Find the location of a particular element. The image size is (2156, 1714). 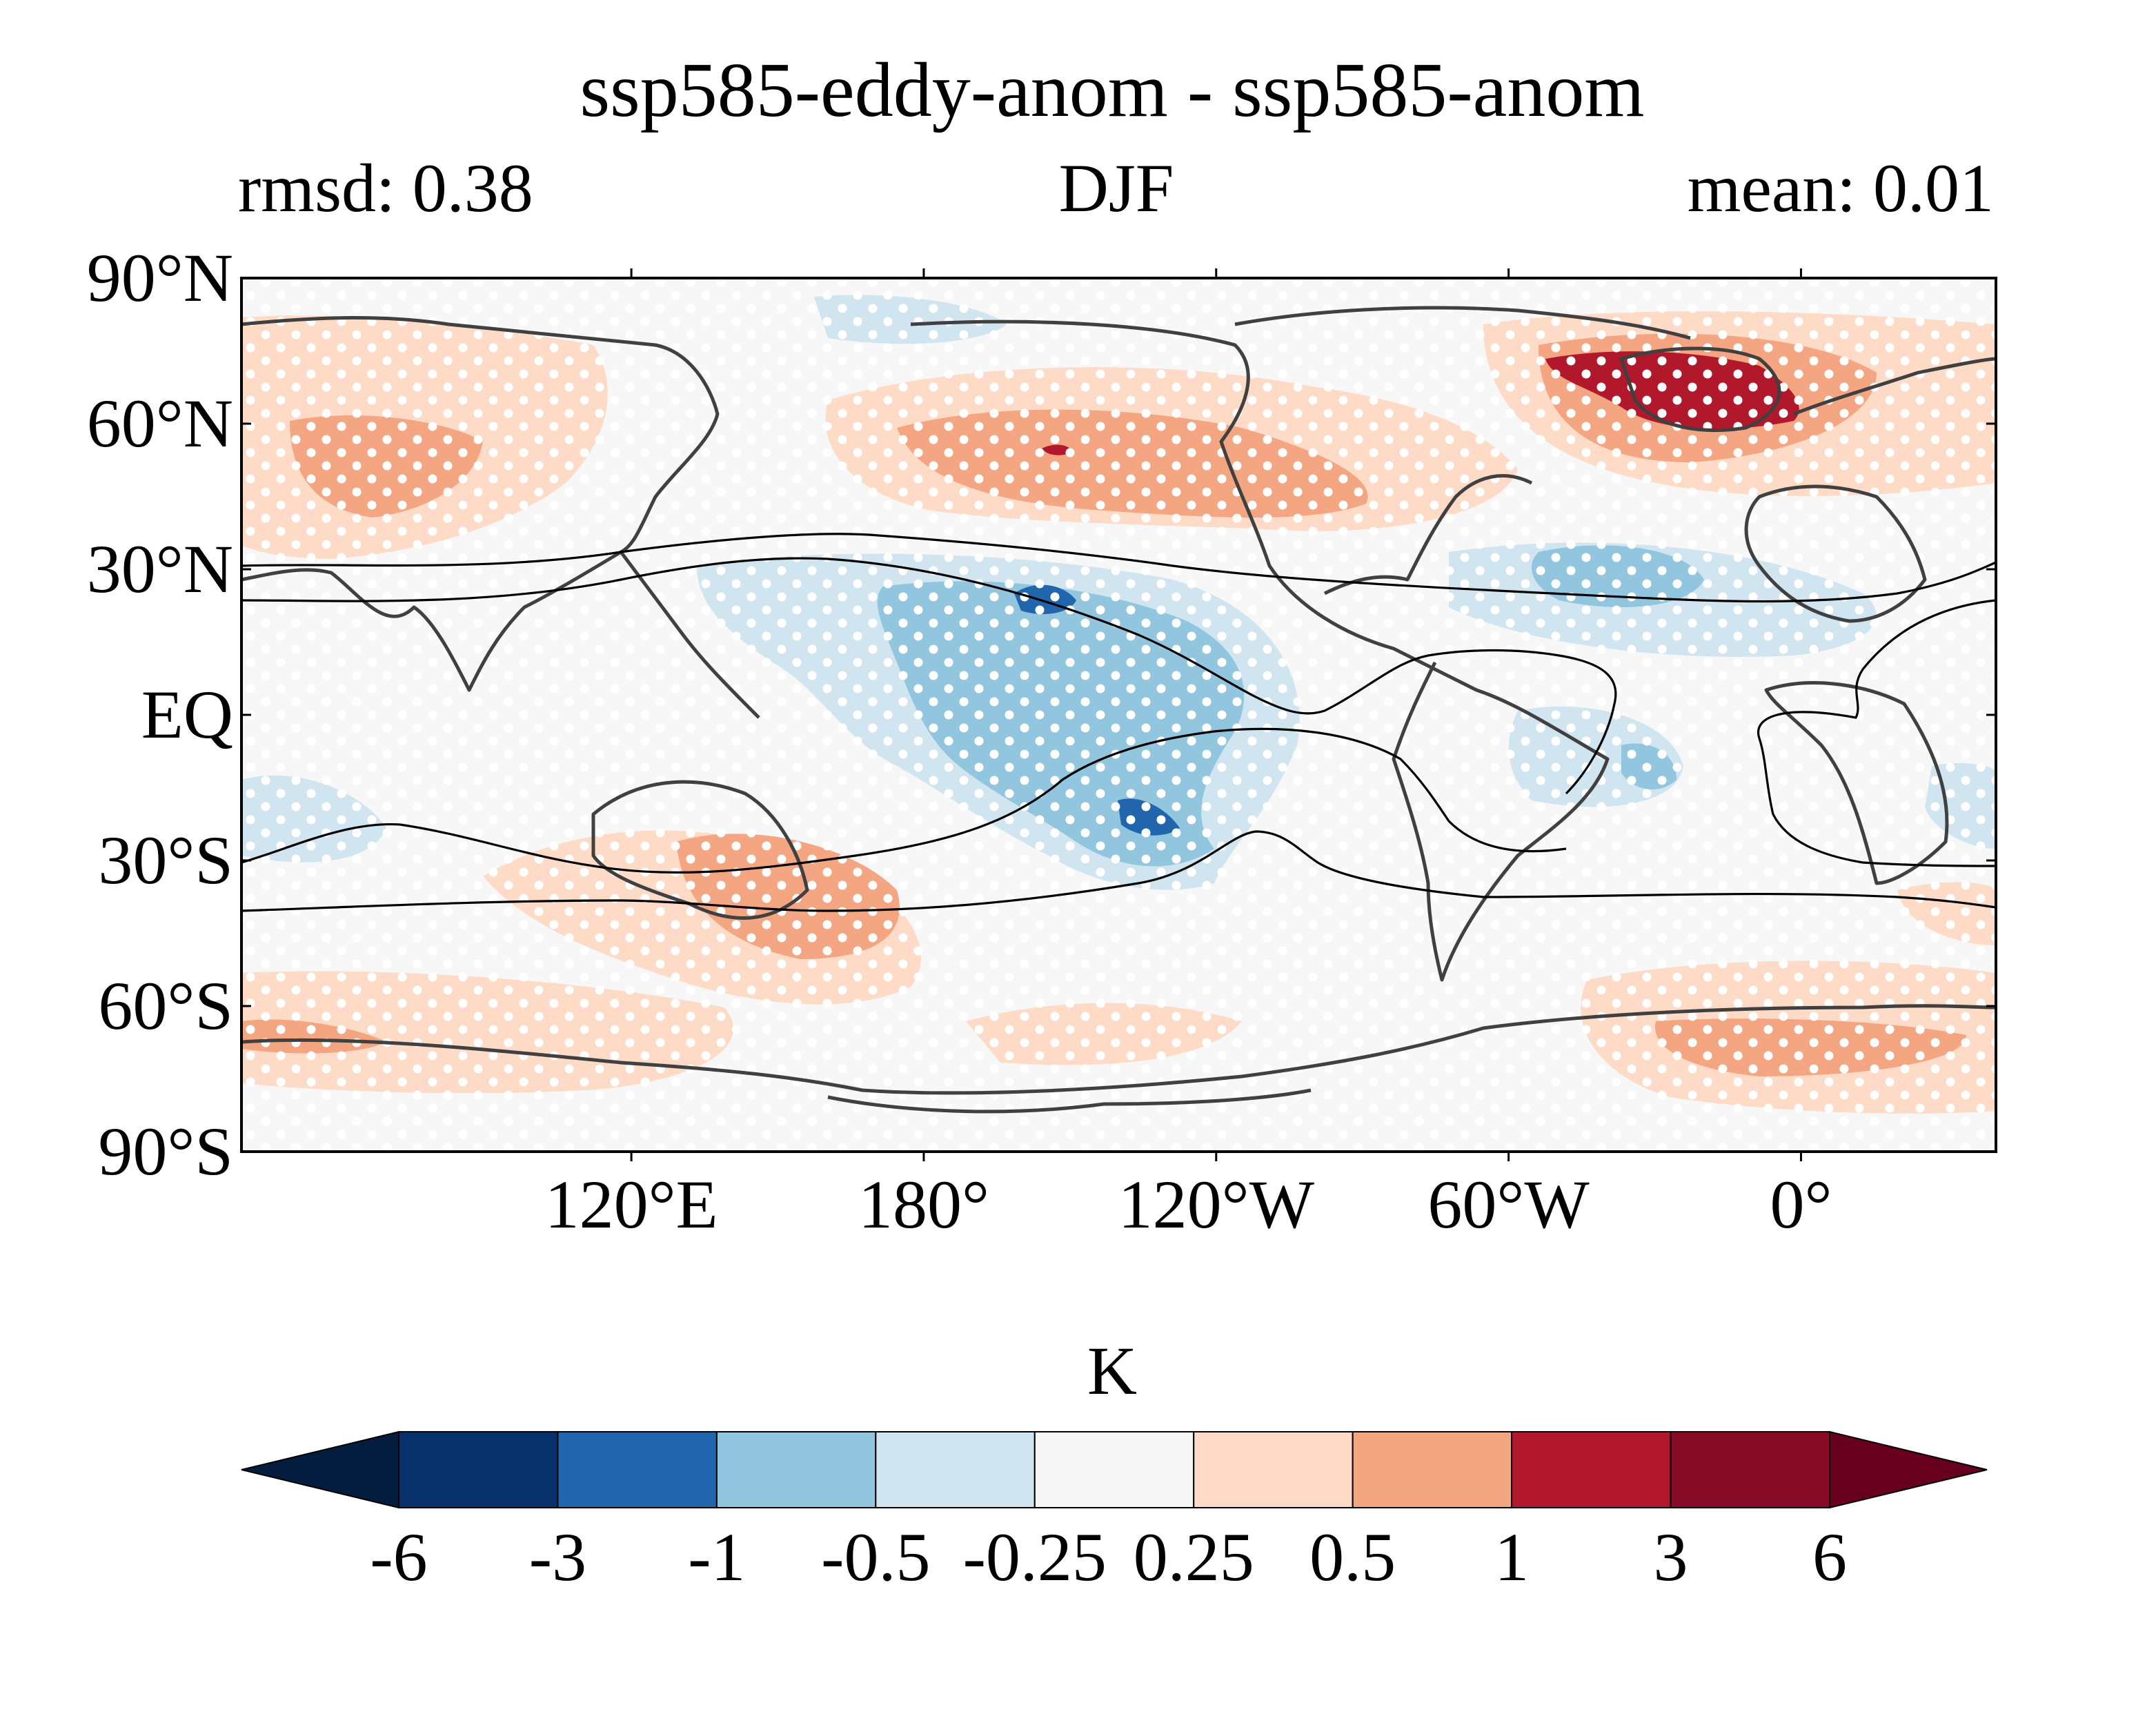

colorbar-tick-label: 6 is located at coordinates (1830, 1557).